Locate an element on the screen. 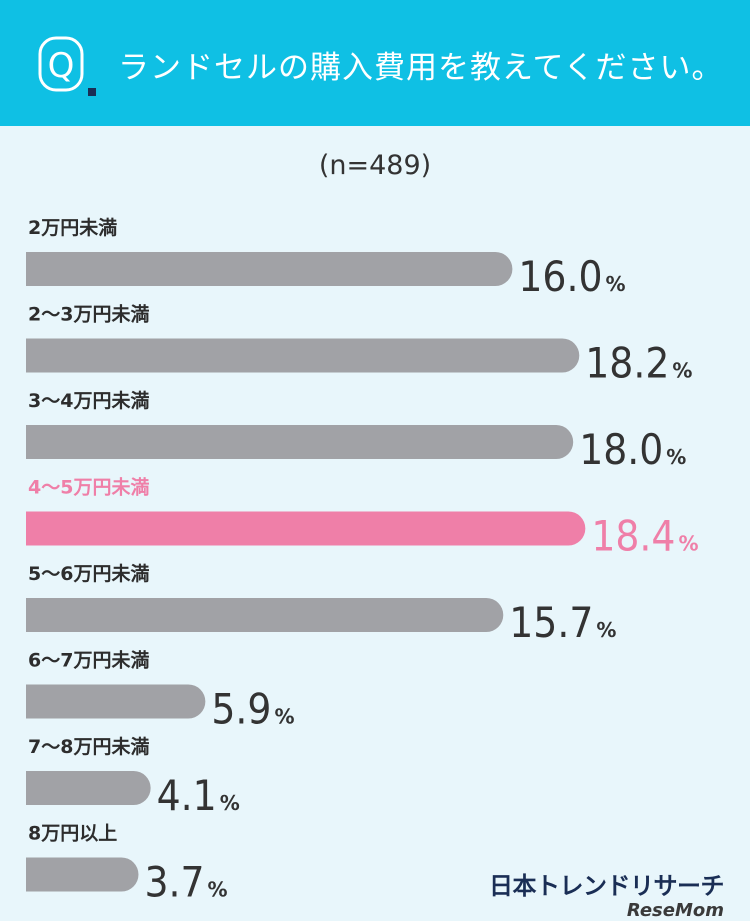 The image size is (750, 921). q-letter: Q is located at coordinates (61, 66).